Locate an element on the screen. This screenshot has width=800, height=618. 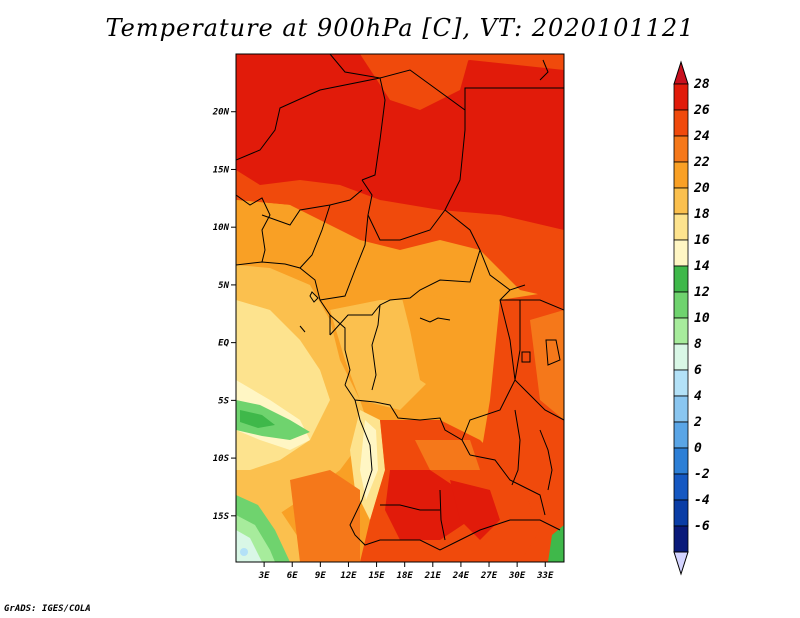
lat-label: EQ is located at coordinates (223, 344).